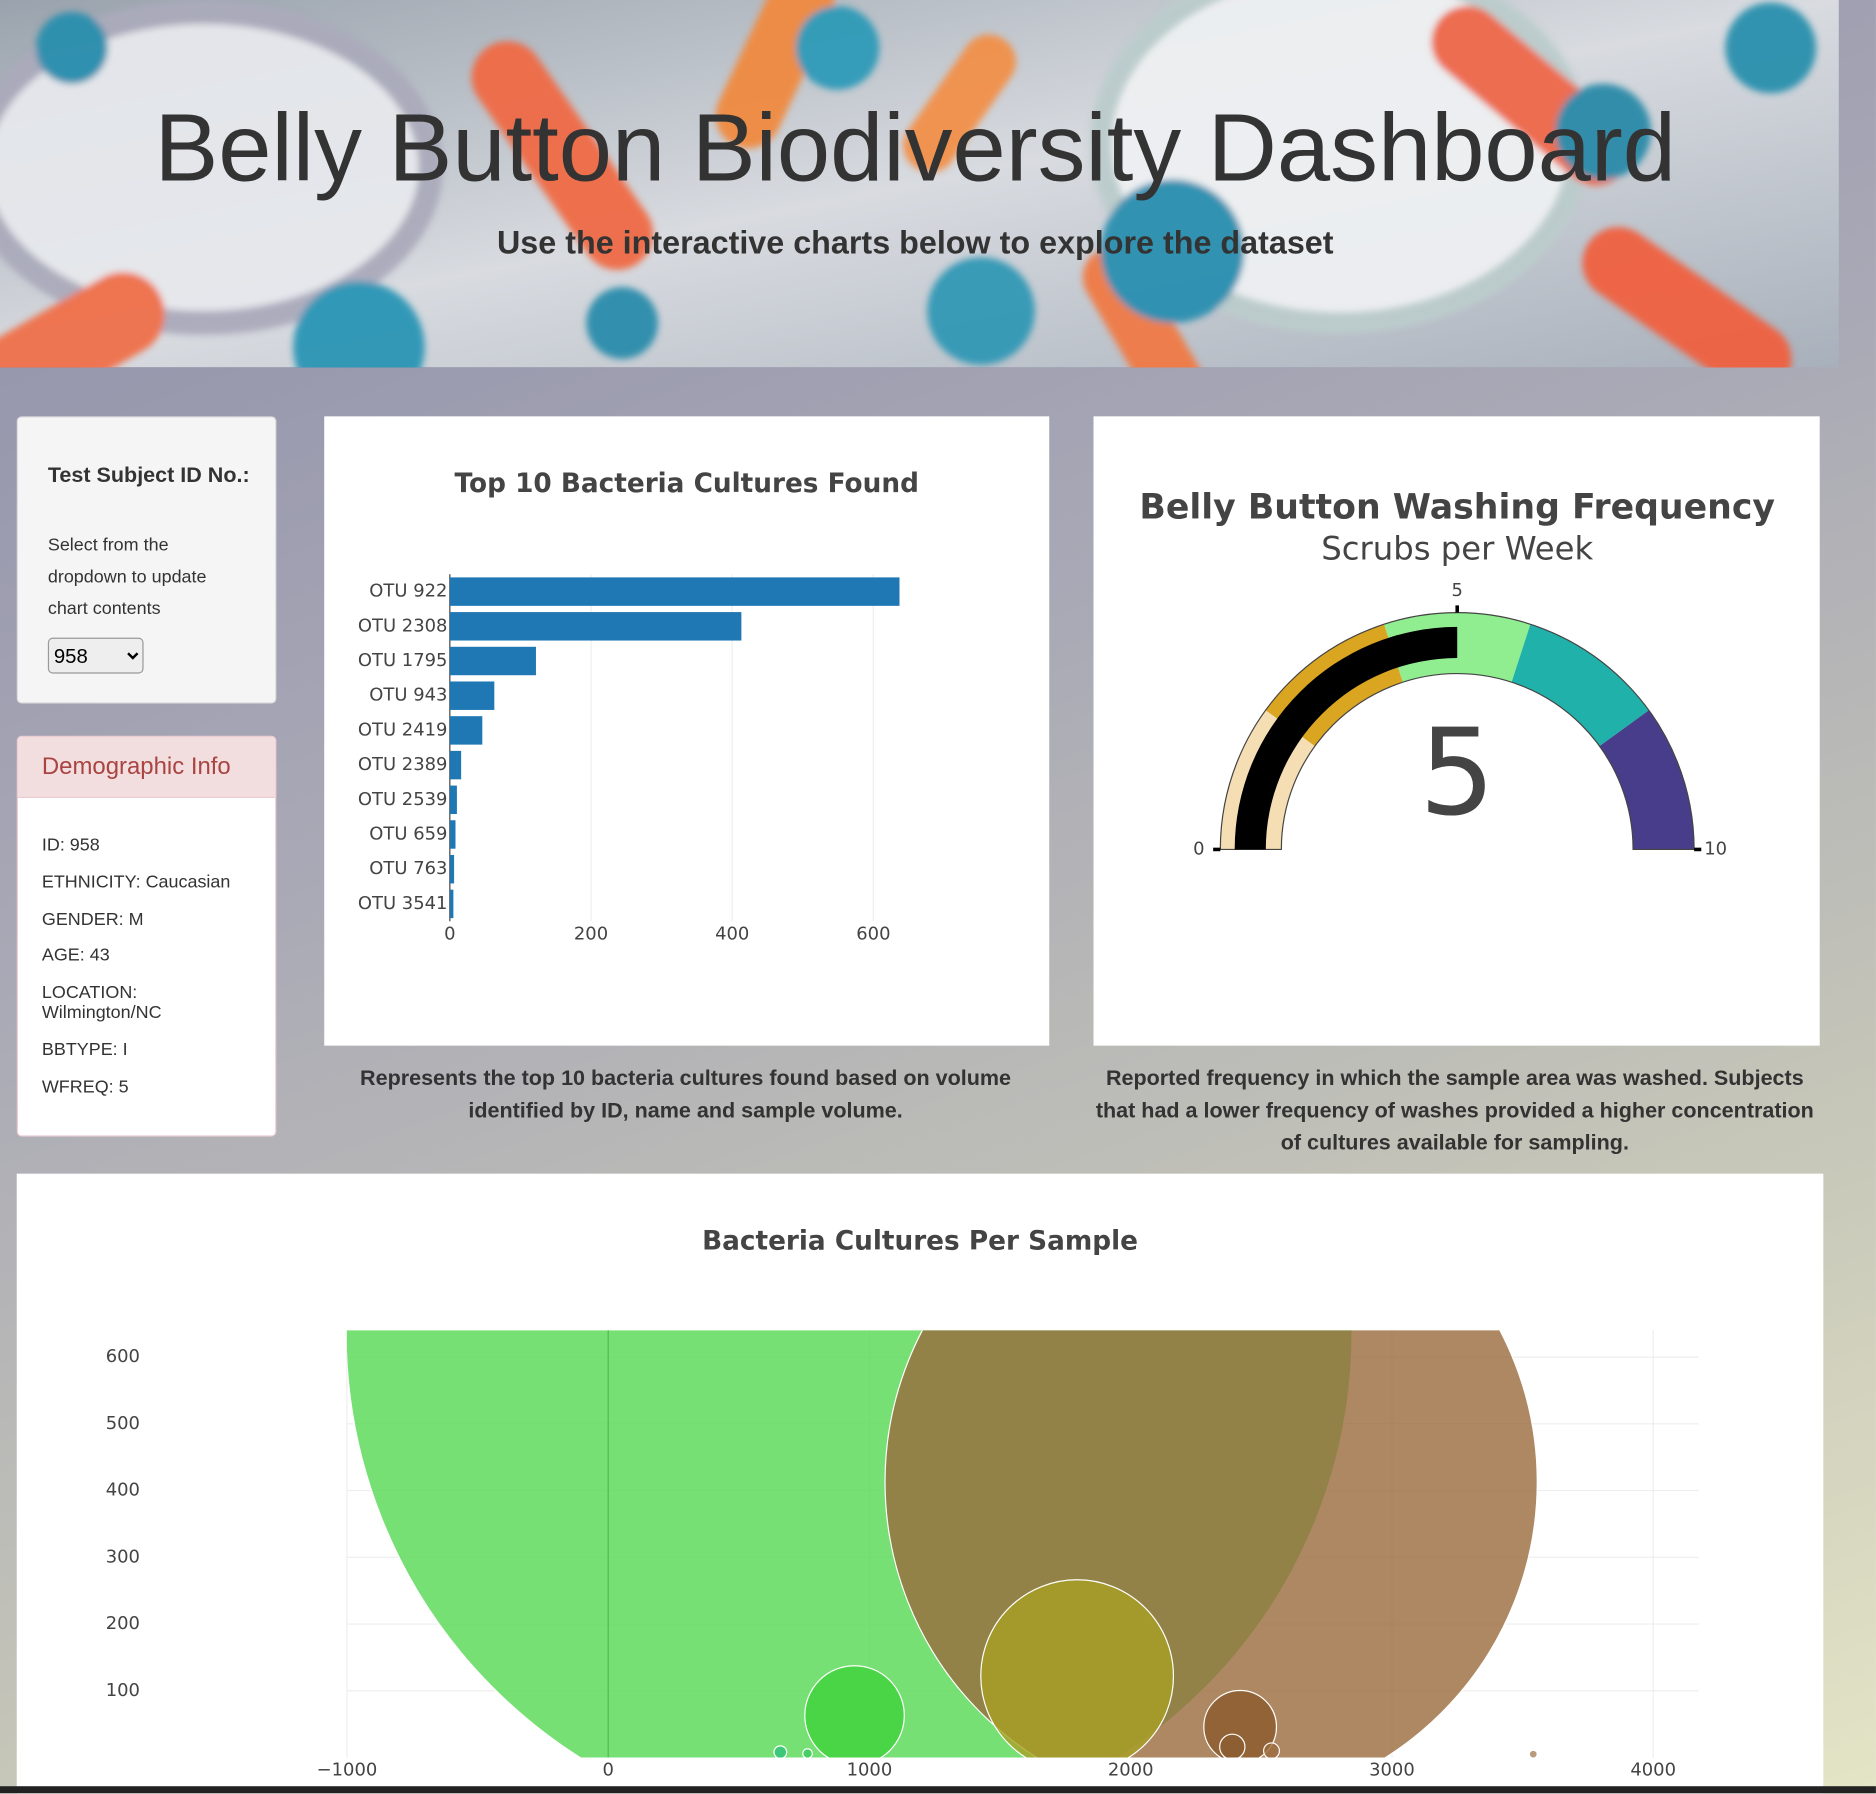  I want to click on y-tick-label: 600, so click(123, 1356).